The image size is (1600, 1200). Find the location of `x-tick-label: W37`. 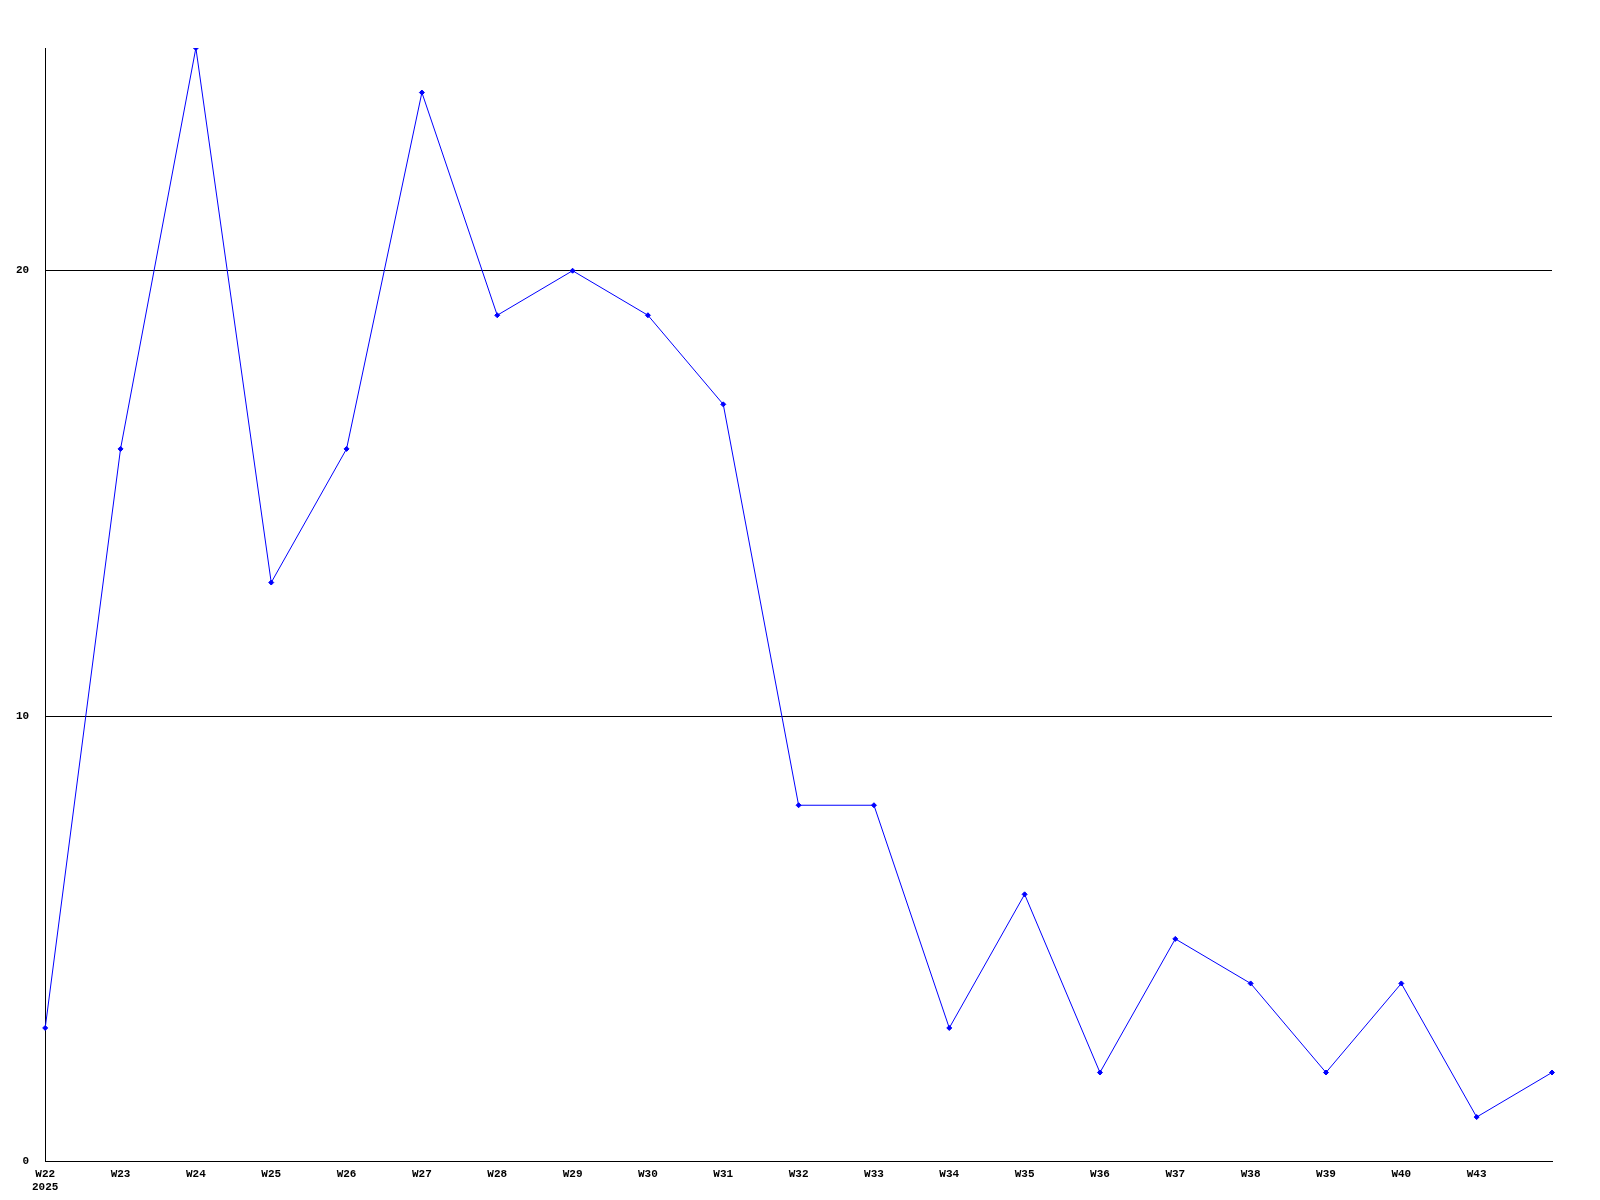

x-tick-label: W37 is located at coordinates (1175, 1173).